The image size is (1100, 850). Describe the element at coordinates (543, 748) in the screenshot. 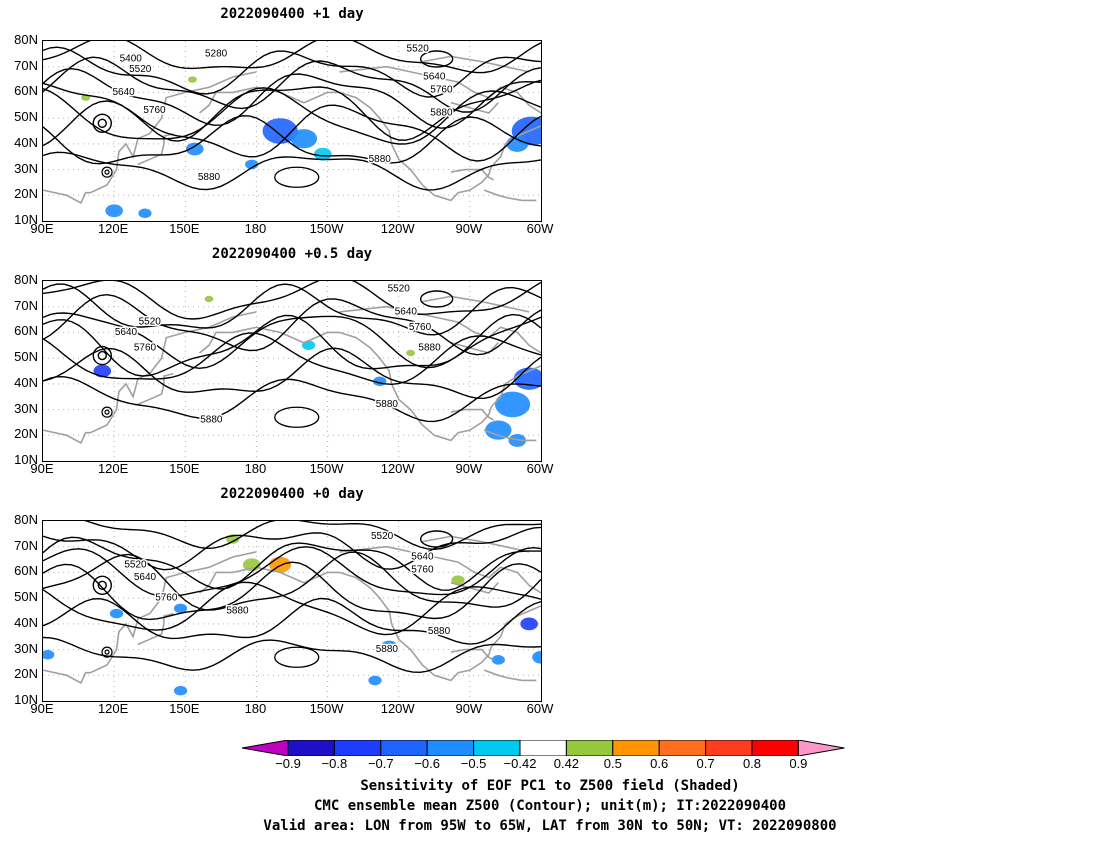

I see `colorbar` at that location.